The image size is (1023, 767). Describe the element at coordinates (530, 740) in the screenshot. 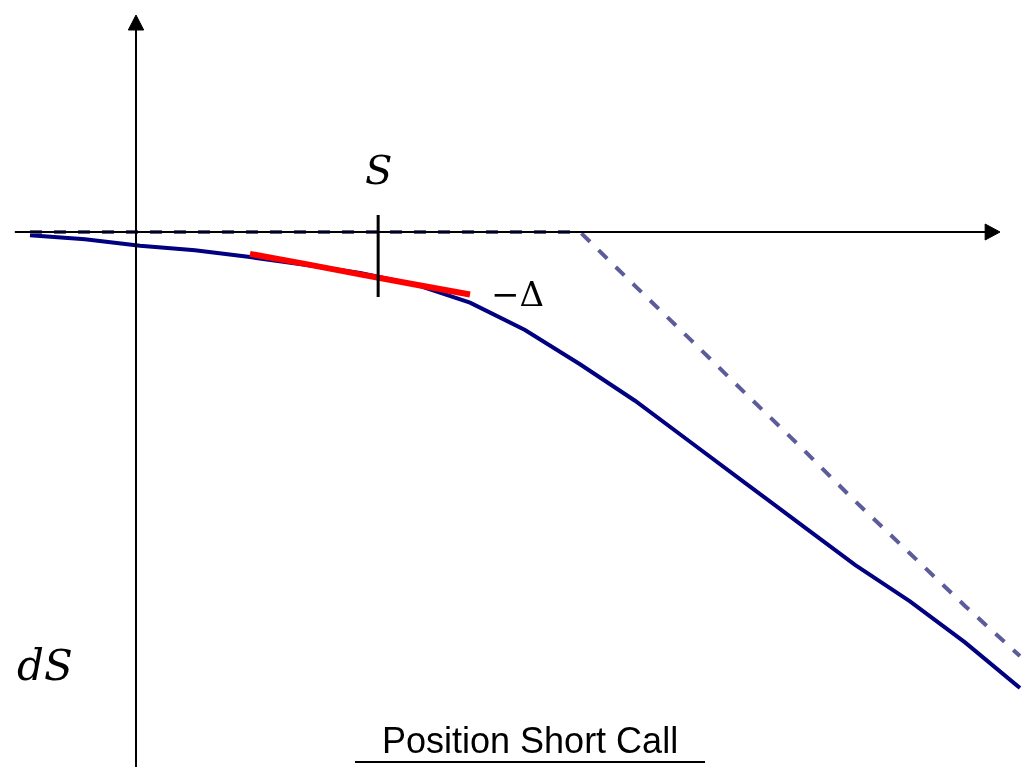

I see `text: Position Short Call` at that location.